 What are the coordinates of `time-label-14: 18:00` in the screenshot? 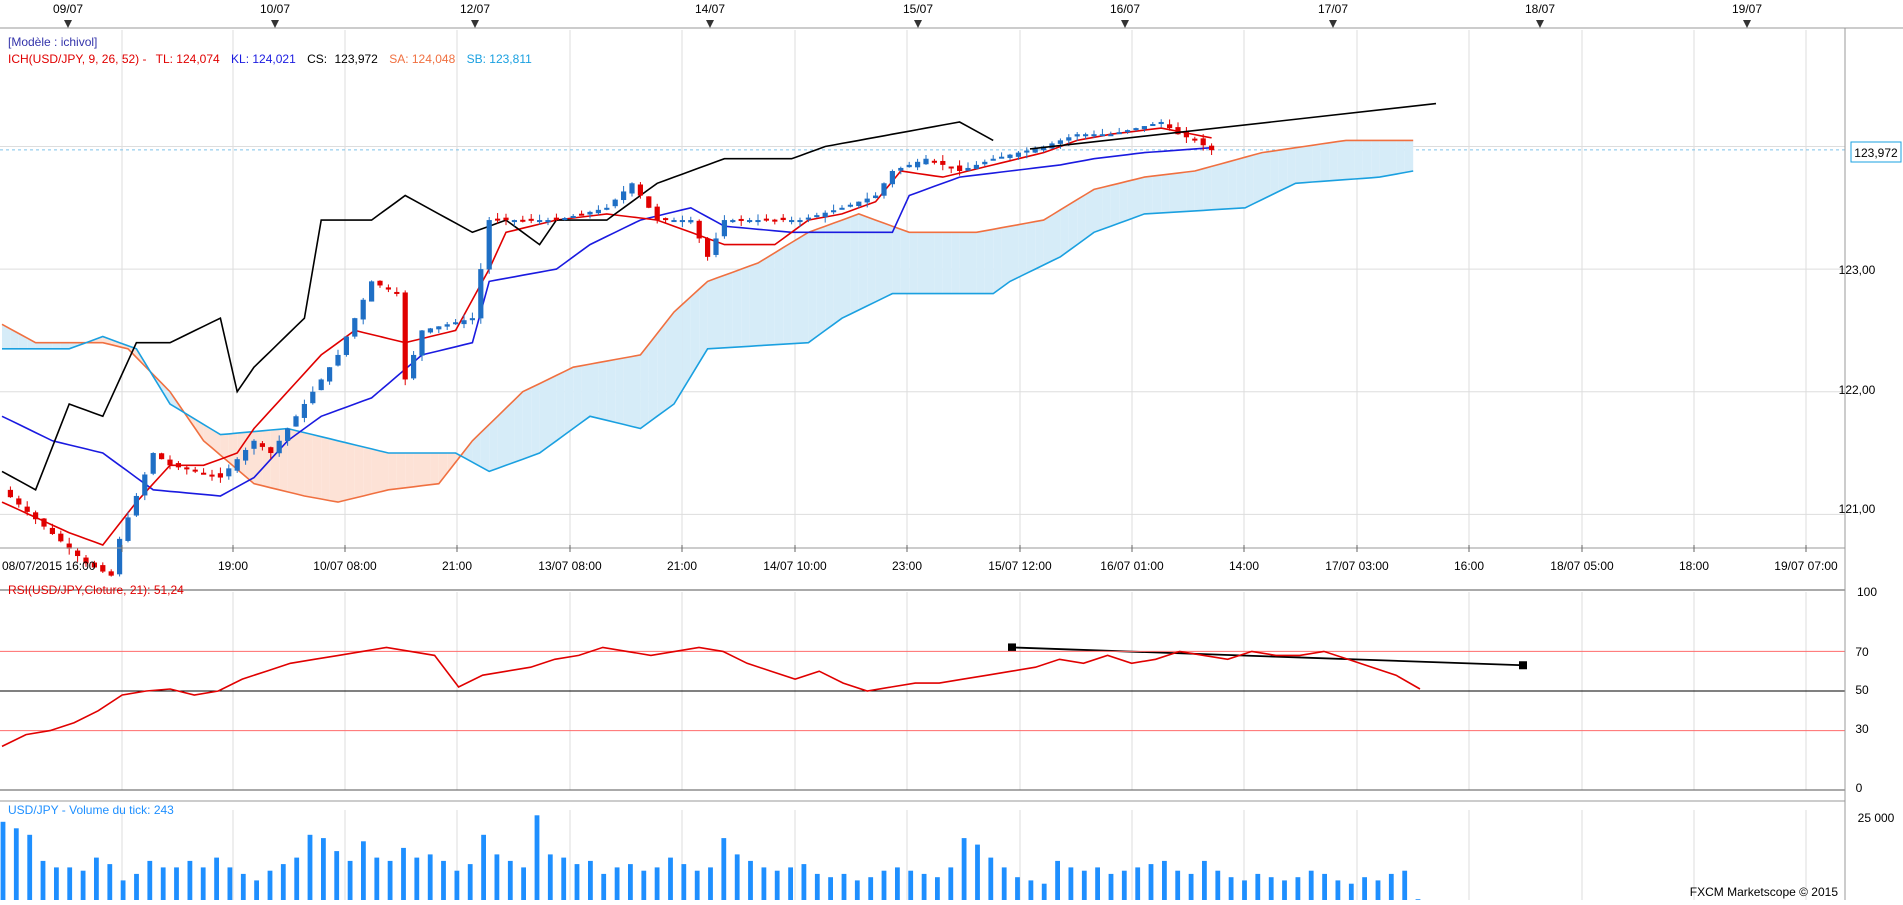 It's located at (1694, 566).